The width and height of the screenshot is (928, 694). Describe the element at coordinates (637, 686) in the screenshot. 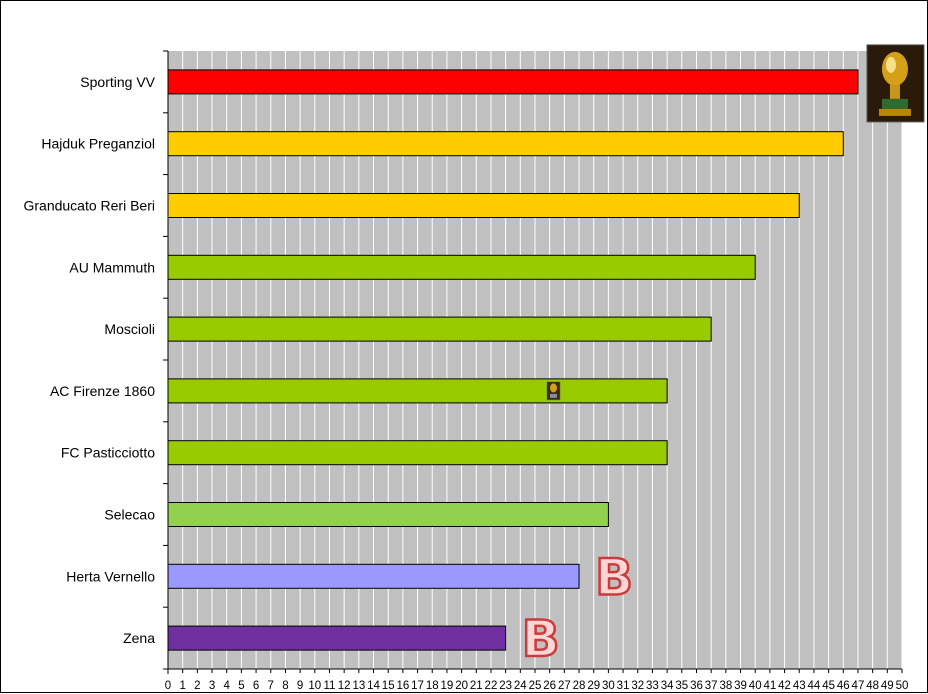

I see `x-tick-label: 32` at that location.